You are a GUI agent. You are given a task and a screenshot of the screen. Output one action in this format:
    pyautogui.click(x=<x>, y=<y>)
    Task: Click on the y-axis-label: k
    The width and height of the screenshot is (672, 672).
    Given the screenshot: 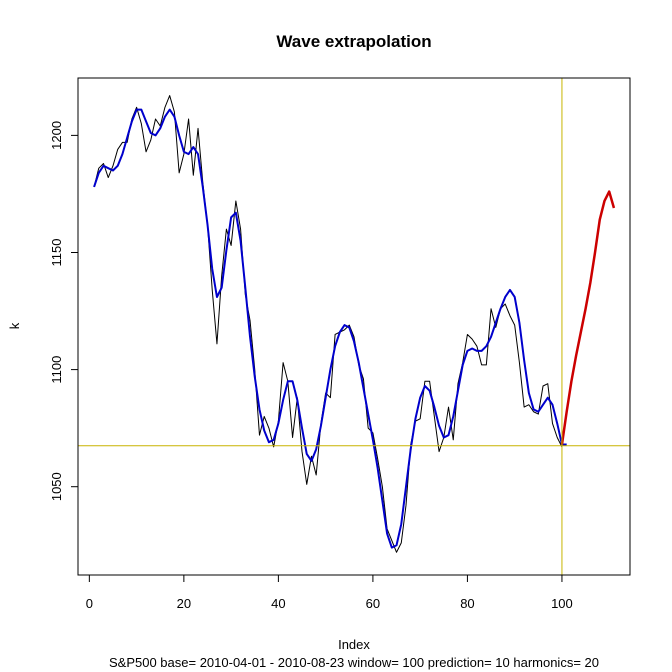 What is the action you would take?
    pyautogui.click(x=14, y=325)
    